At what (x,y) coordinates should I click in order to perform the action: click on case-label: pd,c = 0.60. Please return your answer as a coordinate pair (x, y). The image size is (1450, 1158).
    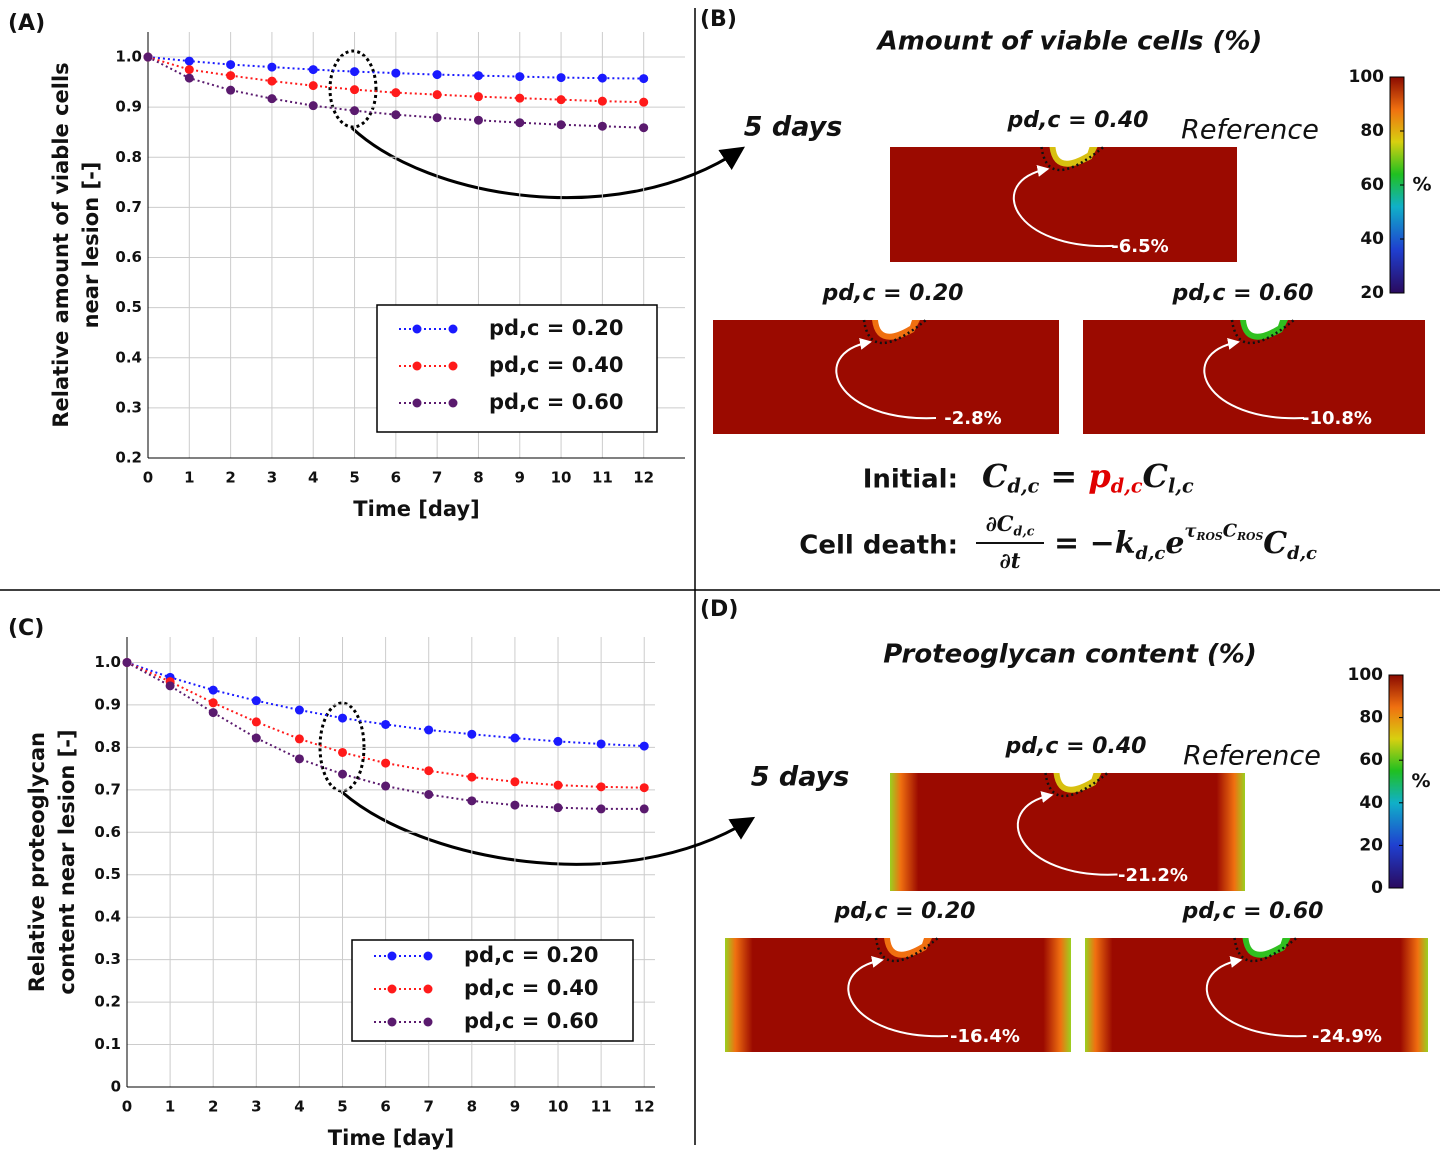
    Looking at the image, I should click on (1253, 911).